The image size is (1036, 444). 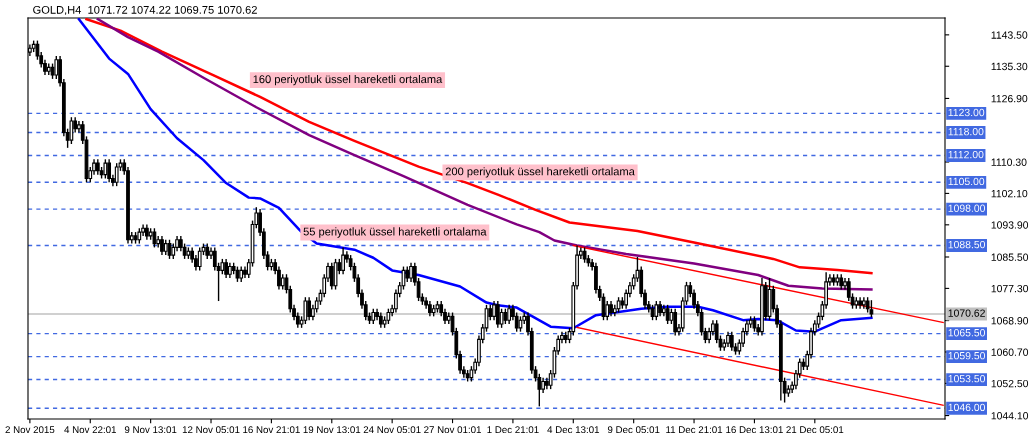 What do you see at coordinates (1009, 35) in the screenshot?
I see `y-tick-label: 1143.50` at bounding box center [1009, 35].